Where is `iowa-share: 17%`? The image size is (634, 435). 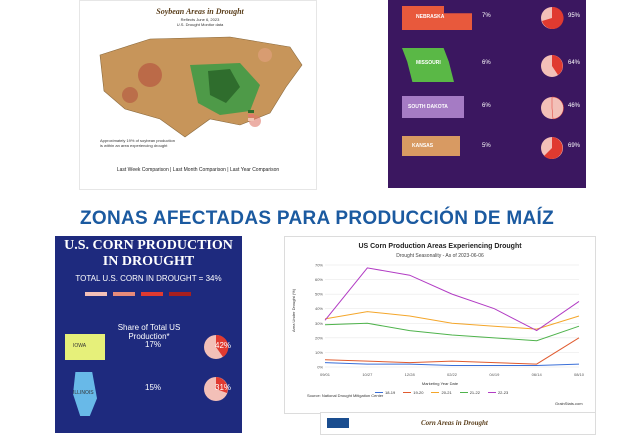
iowa-share: 17% is located at coordinates (153, 344).